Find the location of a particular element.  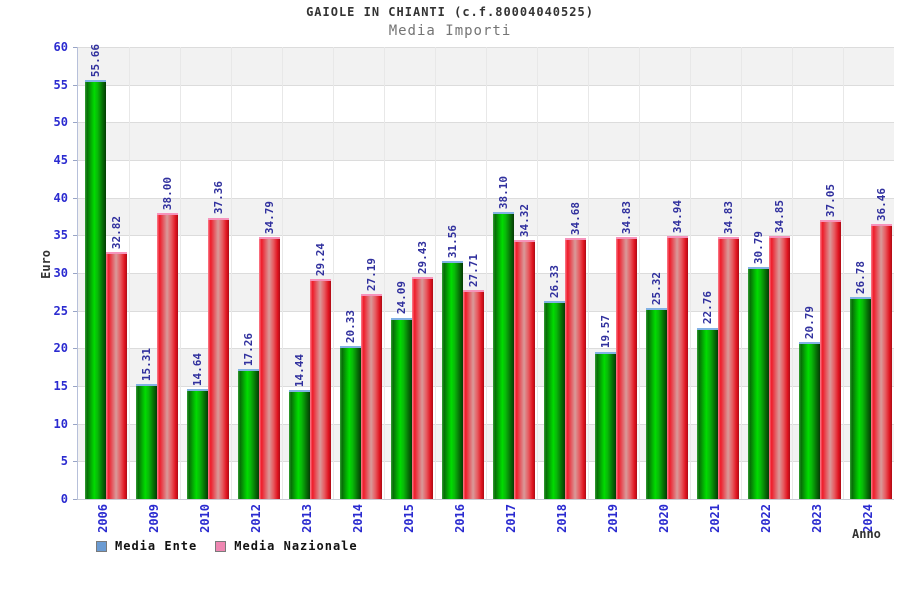

bar-value-label: 25.32 is located at coordinates (656, 289).